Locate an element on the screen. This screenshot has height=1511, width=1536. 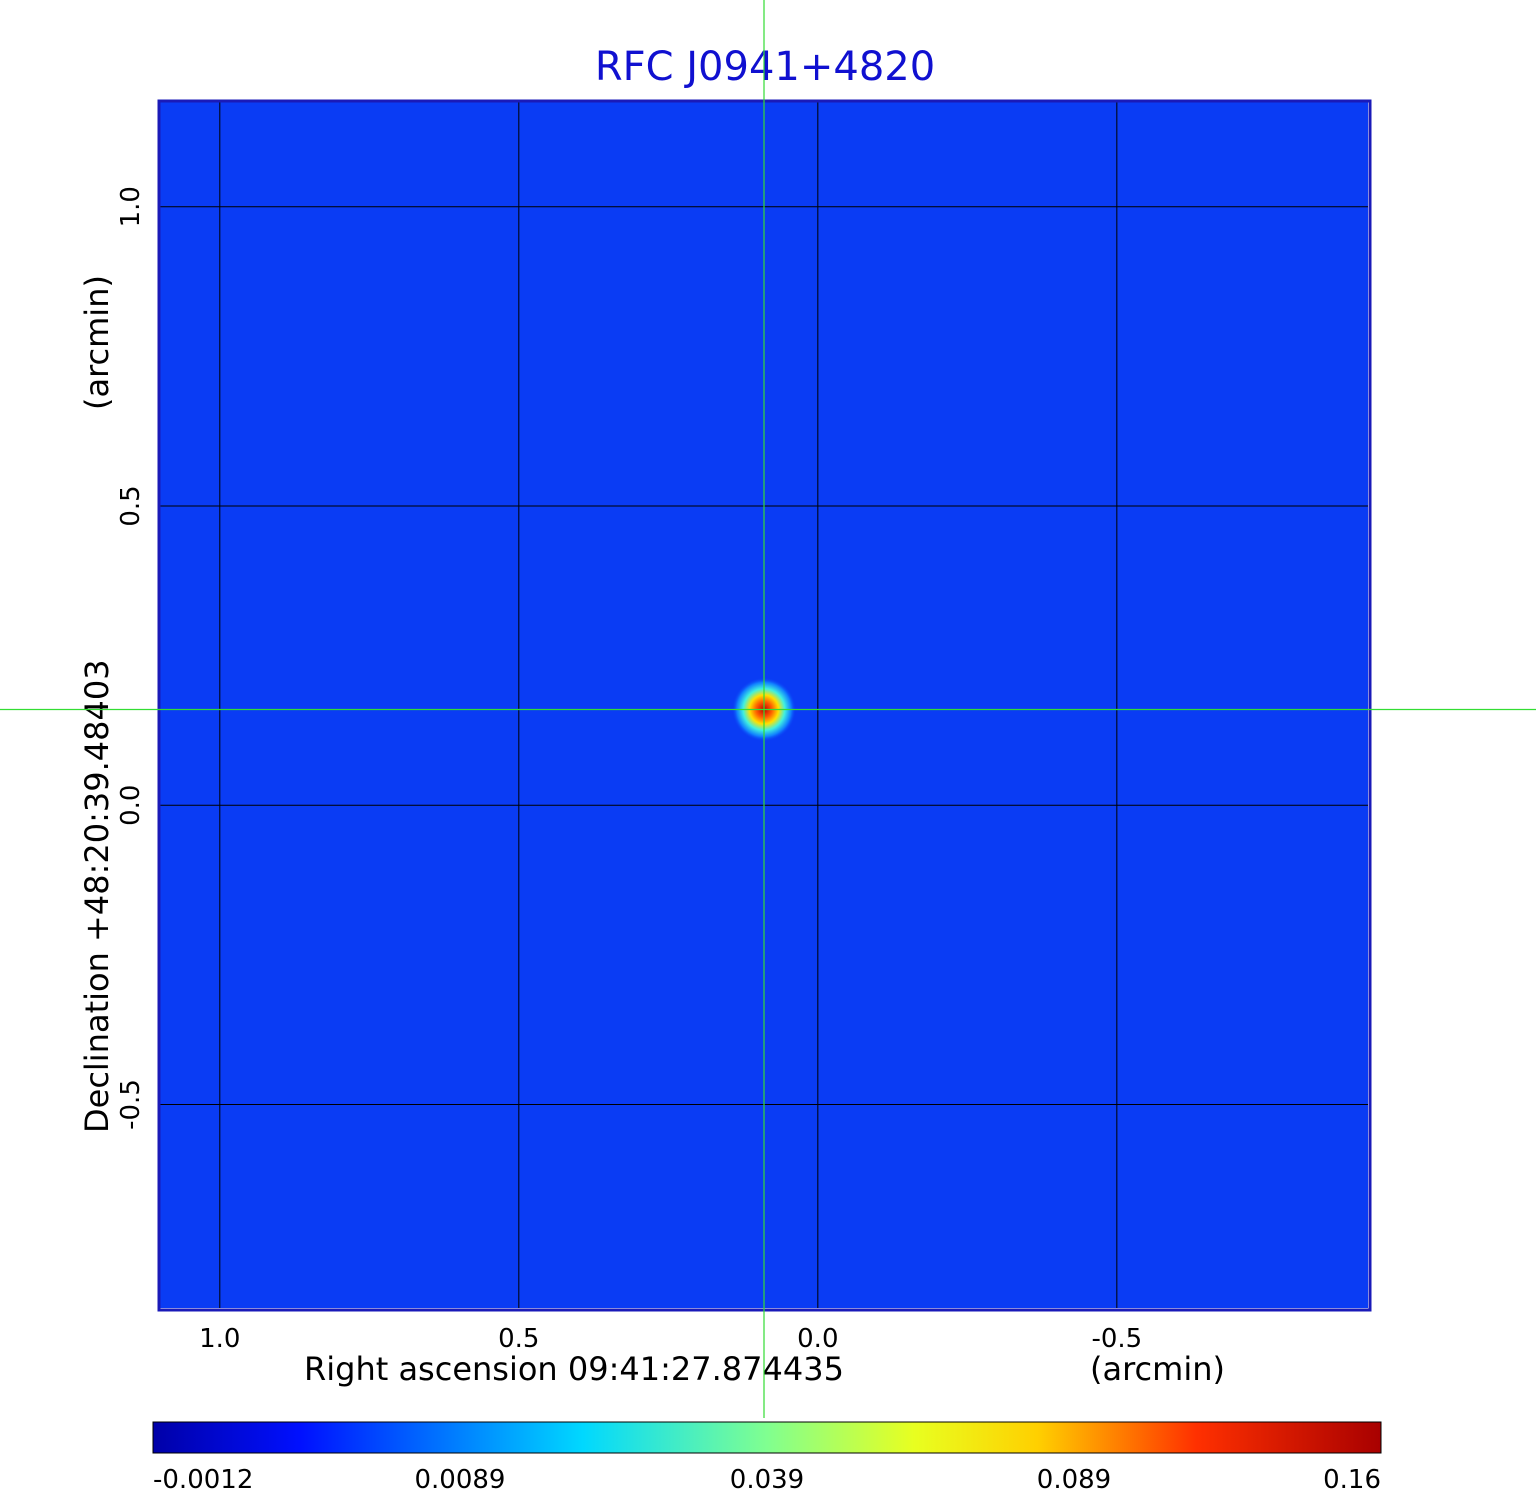
y-tick-label: -0.5 is located at coordinates (131, 1104).